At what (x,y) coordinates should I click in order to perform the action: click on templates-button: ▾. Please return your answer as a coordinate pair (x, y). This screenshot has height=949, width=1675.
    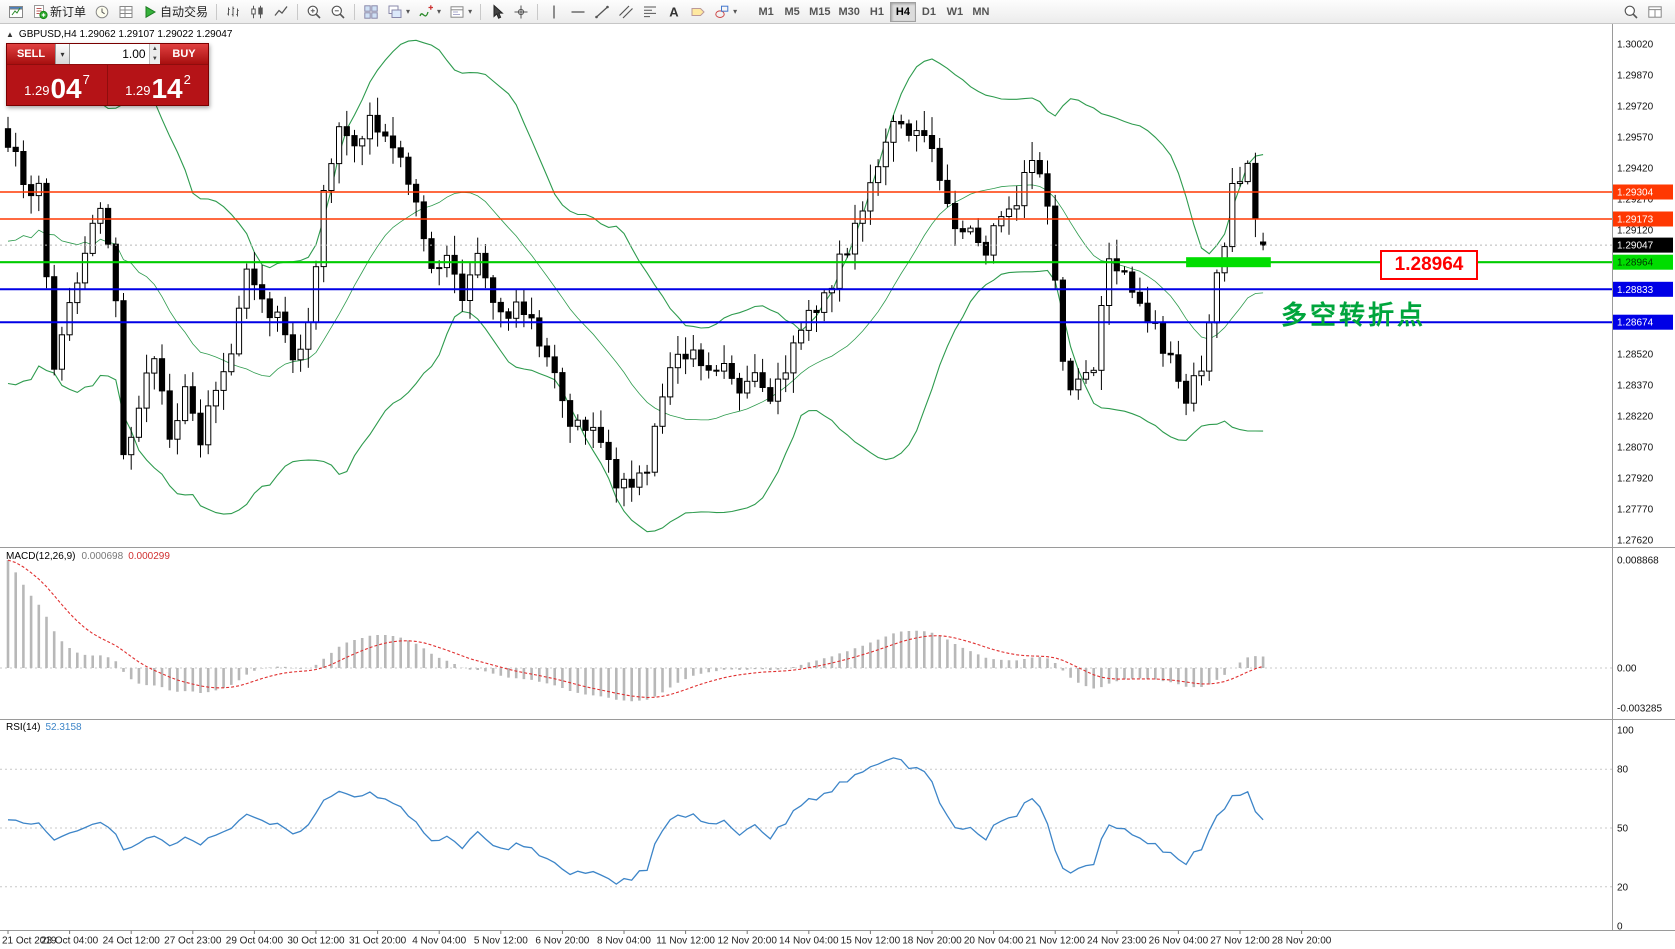
    Looking at the image, I should click on (460, 12).